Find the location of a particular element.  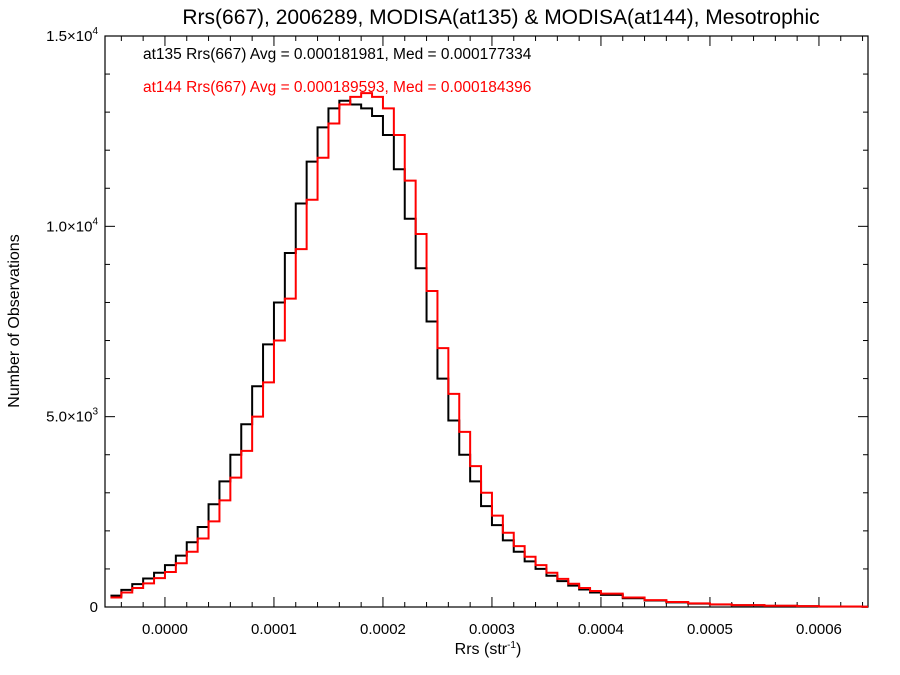

y-tick-label: 1.0×10⁴ is located at coordinates (72, 225).